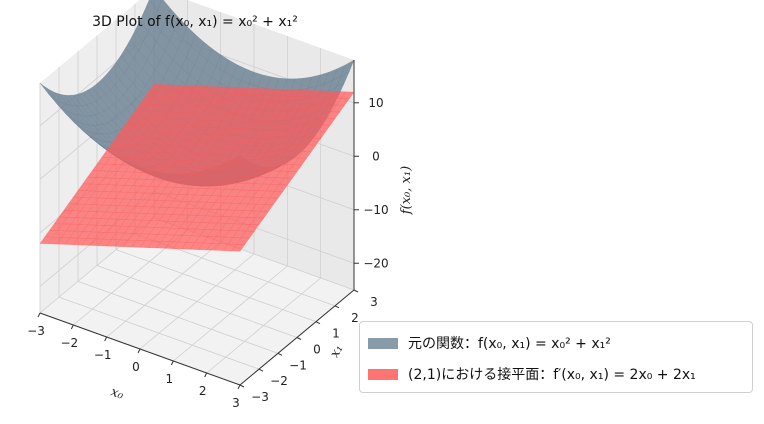 The height and width of the screenshot is (424, 764). Describe the element at coordinates (236, 403) in the screenshot. I see `x-tick-label: 3` at that location.